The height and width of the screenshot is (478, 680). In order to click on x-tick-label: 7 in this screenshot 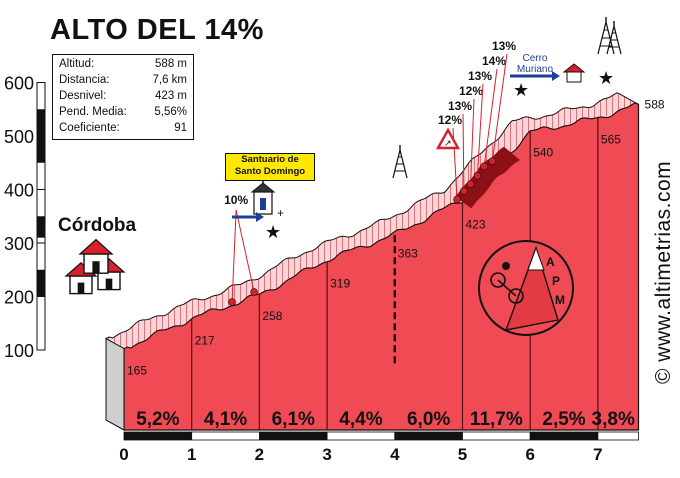, I will do `click(597, 454)`.